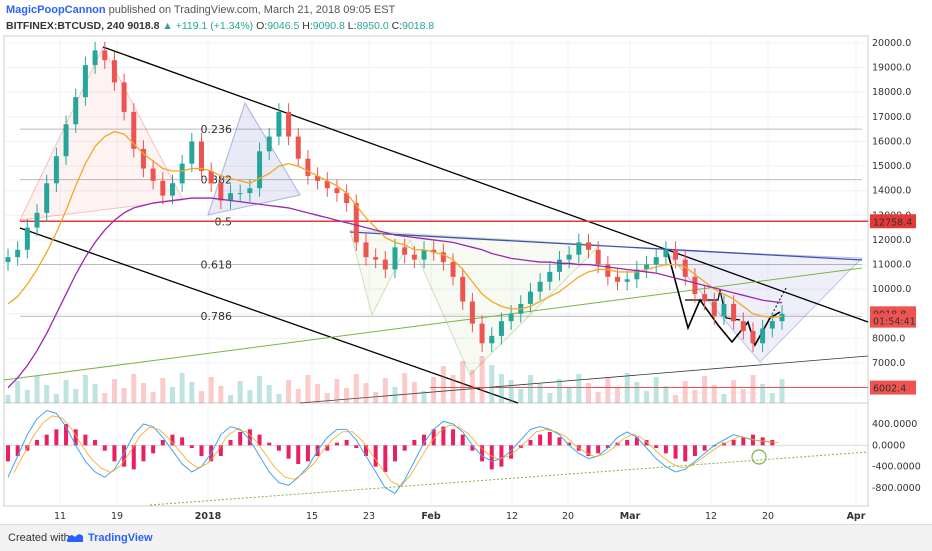 Image resolution: width=932 pixels, height=551 pixels. What do you see at coordinates (75, 538) in the screenshot?
I see `tradingview-logo-icon` at bounding box center [75, 538].